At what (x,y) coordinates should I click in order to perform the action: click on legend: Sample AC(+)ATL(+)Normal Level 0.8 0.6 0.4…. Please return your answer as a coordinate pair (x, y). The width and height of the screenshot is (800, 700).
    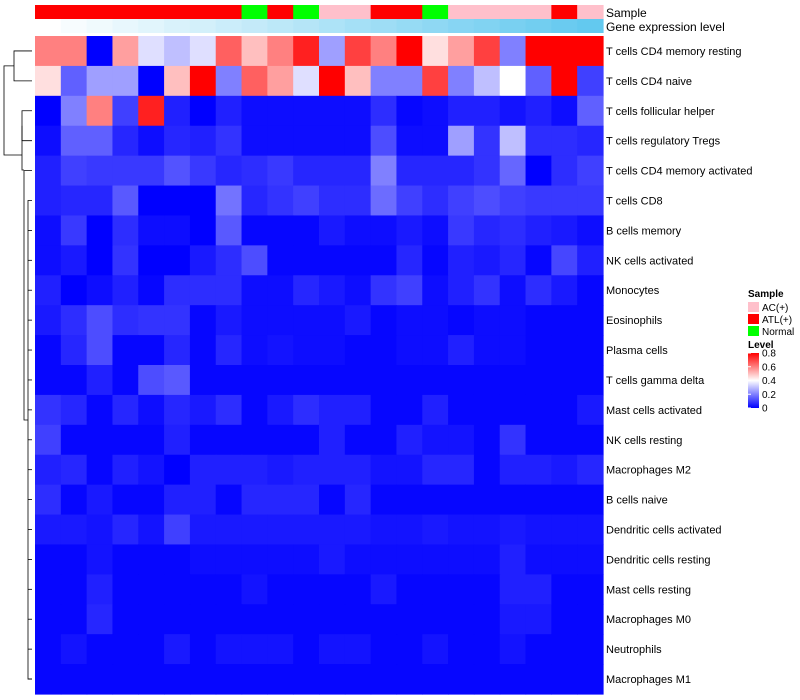
    Looking at the image, I should click on (771, 352).